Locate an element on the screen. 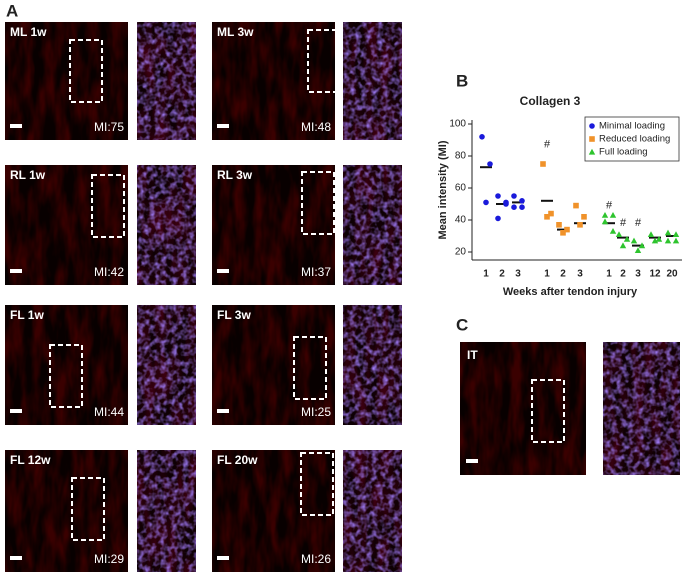 This screenshot has width=685, height=588. y-tick-label: 80 is located at coordinates (461, 156).